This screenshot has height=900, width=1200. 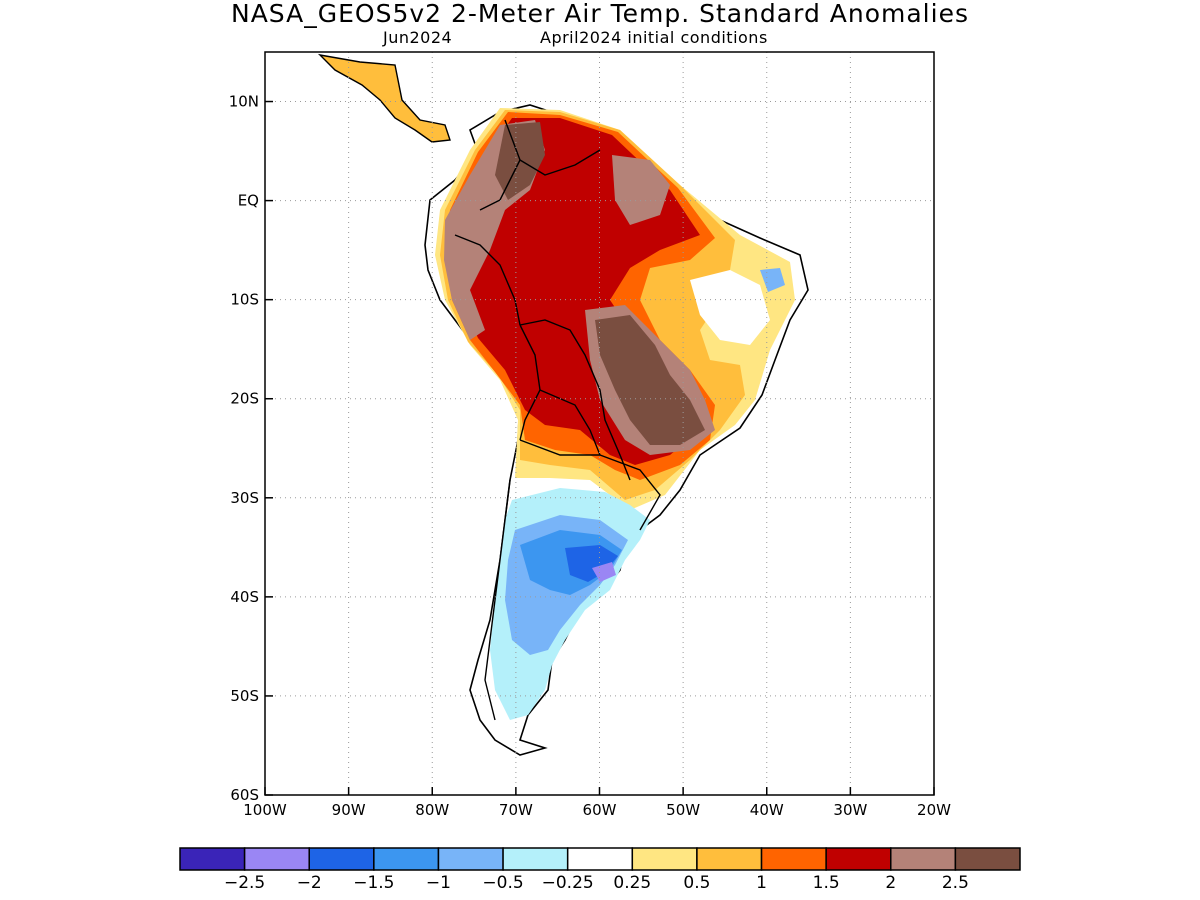 I want to click on forecast-month: Jun2024, so click(x=418, y=37).